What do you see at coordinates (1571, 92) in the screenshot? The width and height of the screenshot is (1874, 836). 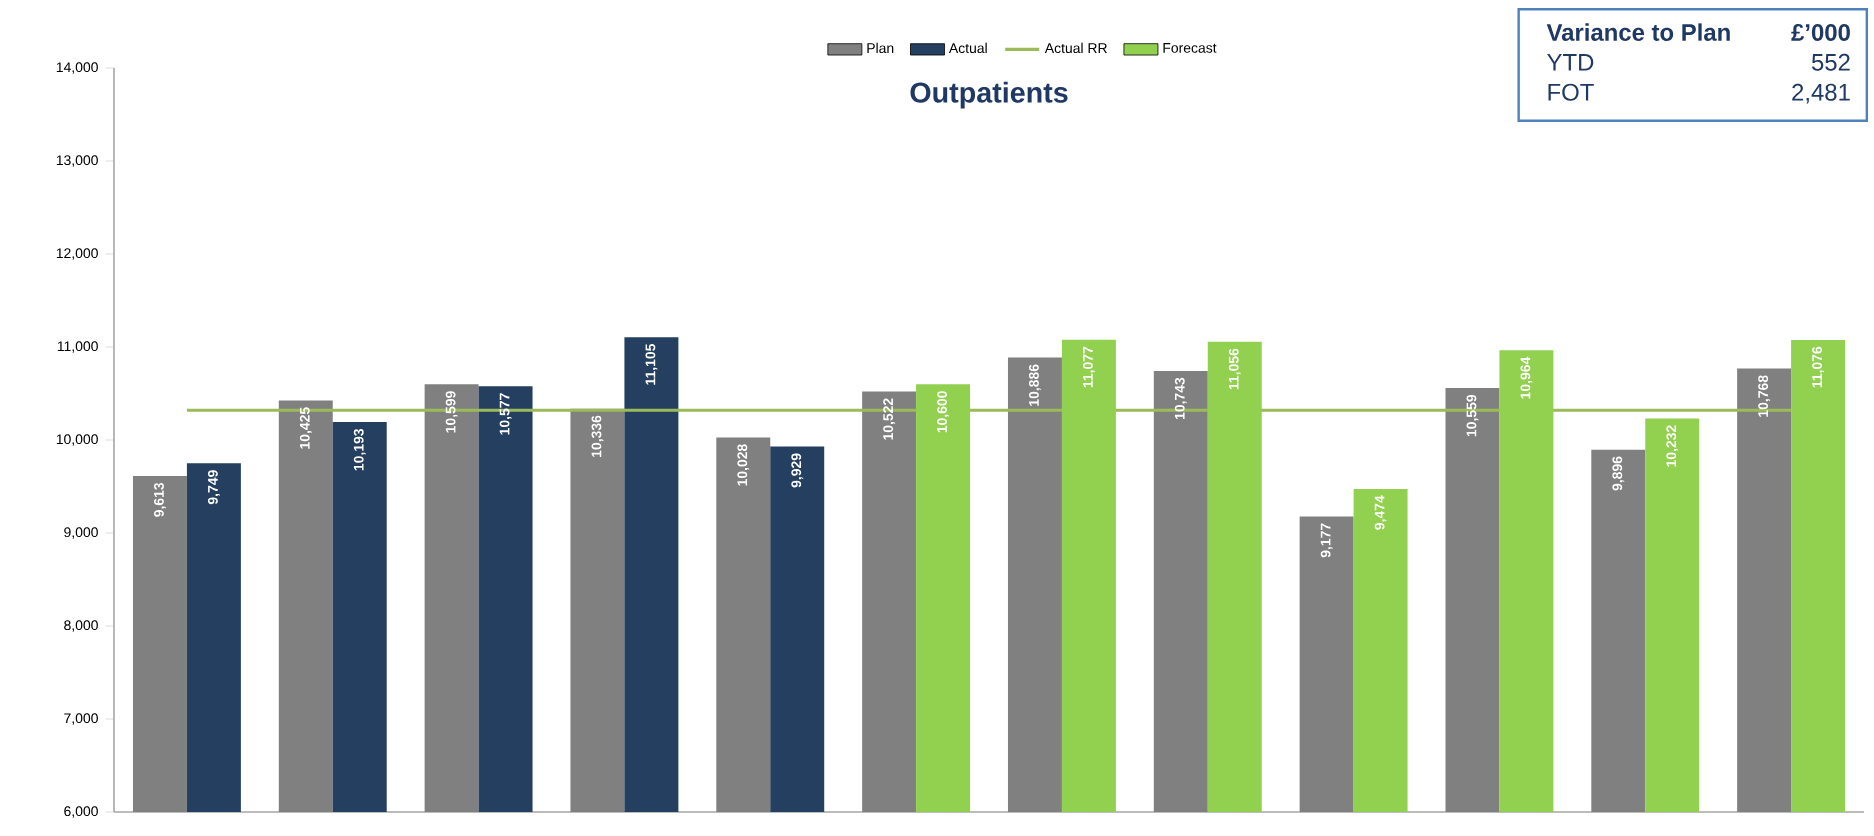 I see `annotation: FOT` at bounding box center [1571, 92].